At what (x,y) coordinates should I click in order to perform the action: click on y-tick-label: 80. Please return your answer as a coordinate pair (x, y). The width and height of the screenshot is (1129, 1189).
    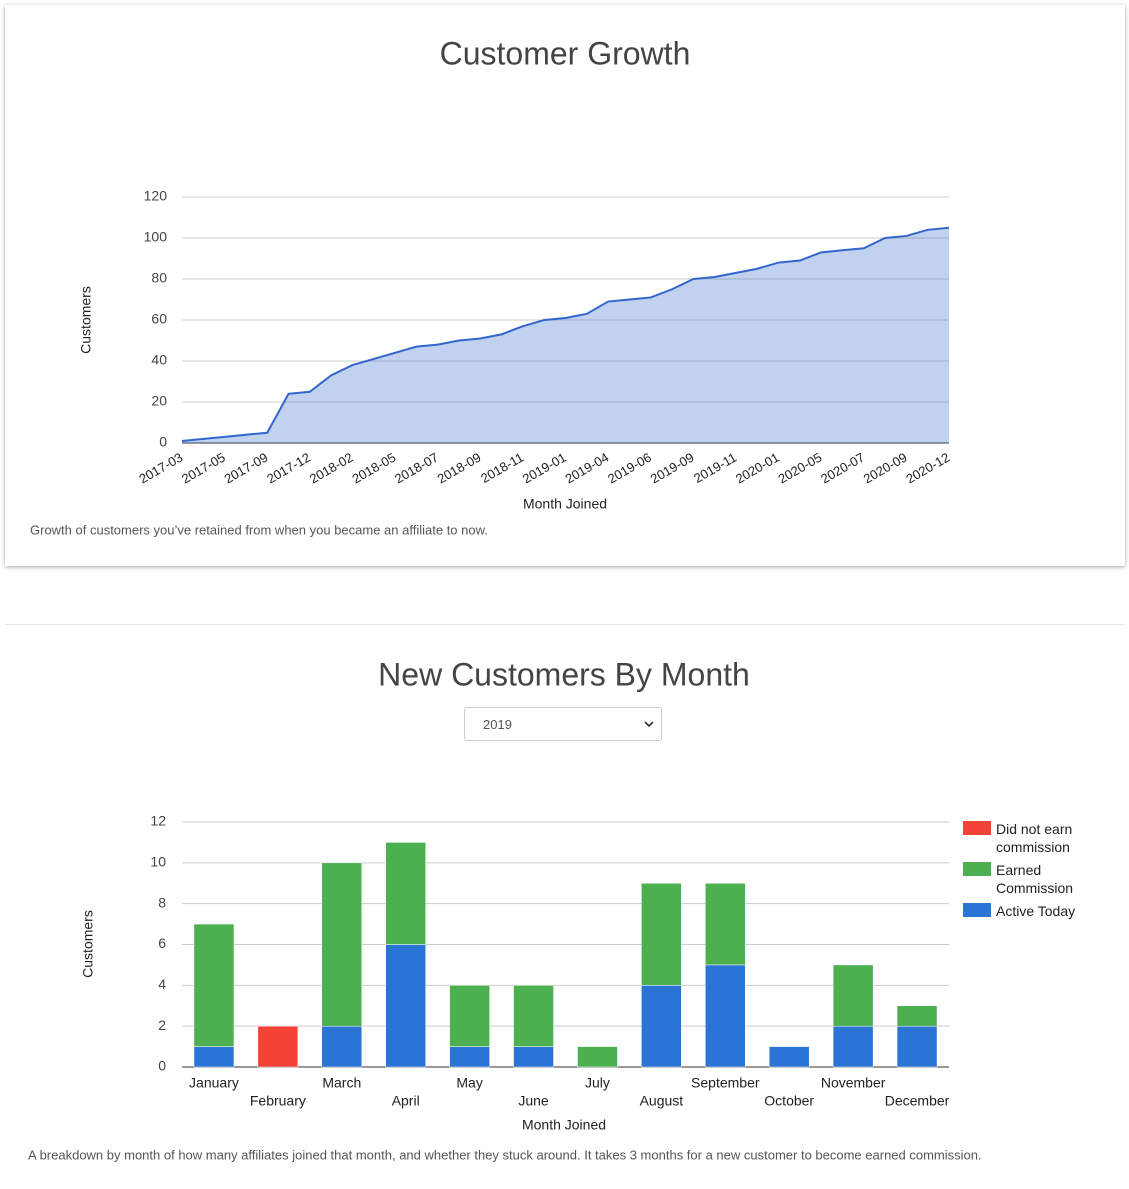
    Looking at the image, I should click on (159, 278).